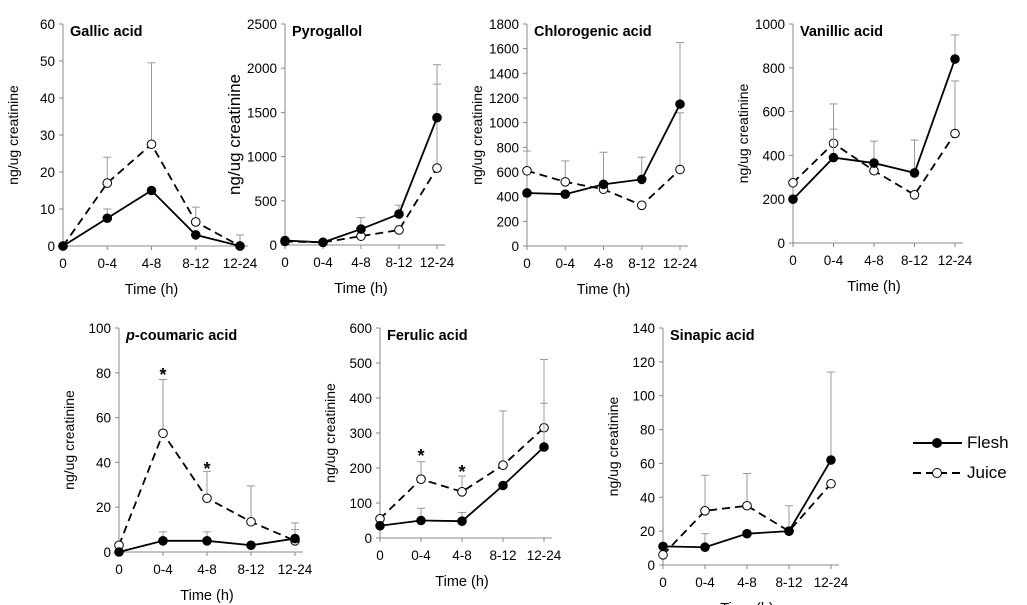 The height and width of the screenshot is (605, 1027). What do you see at coordinates (873, 287) in the screenshot?
I see `vanillic-acid-x-axis-label: Time (h)` at bounding box center [873, 287].